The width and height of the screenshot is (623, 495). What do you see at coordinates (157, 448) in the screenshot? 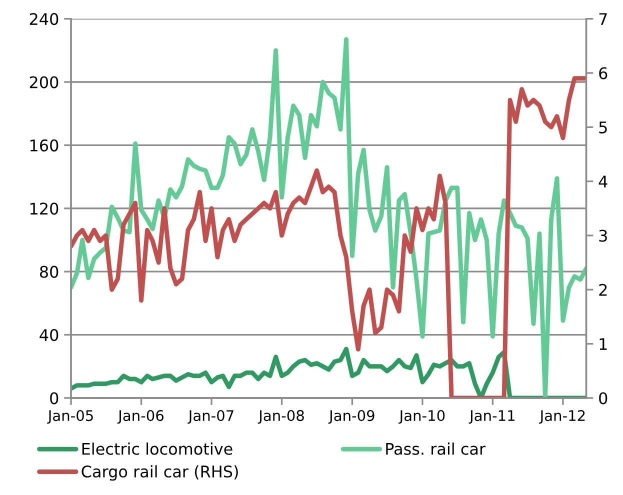
I see `legend-label: Electric locomotive` at bounding box center [157, 448].